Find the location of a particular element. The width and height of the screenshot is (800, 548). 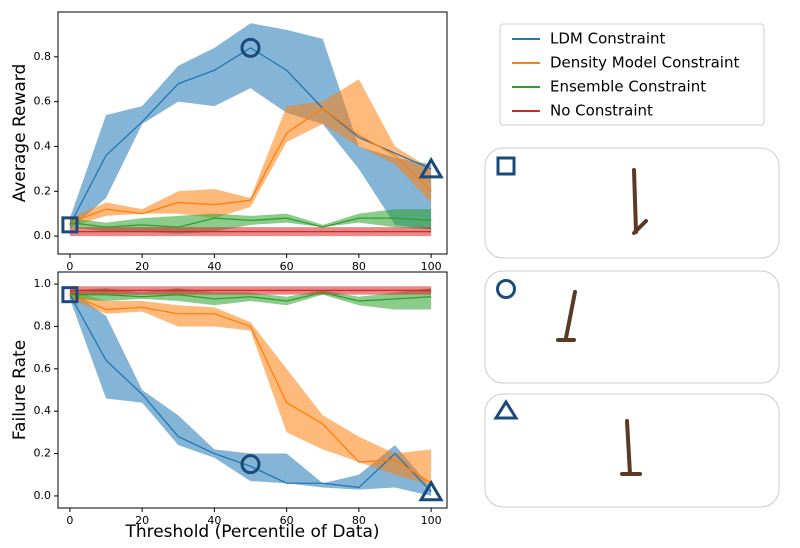

band is located at coordinates (250, 153).